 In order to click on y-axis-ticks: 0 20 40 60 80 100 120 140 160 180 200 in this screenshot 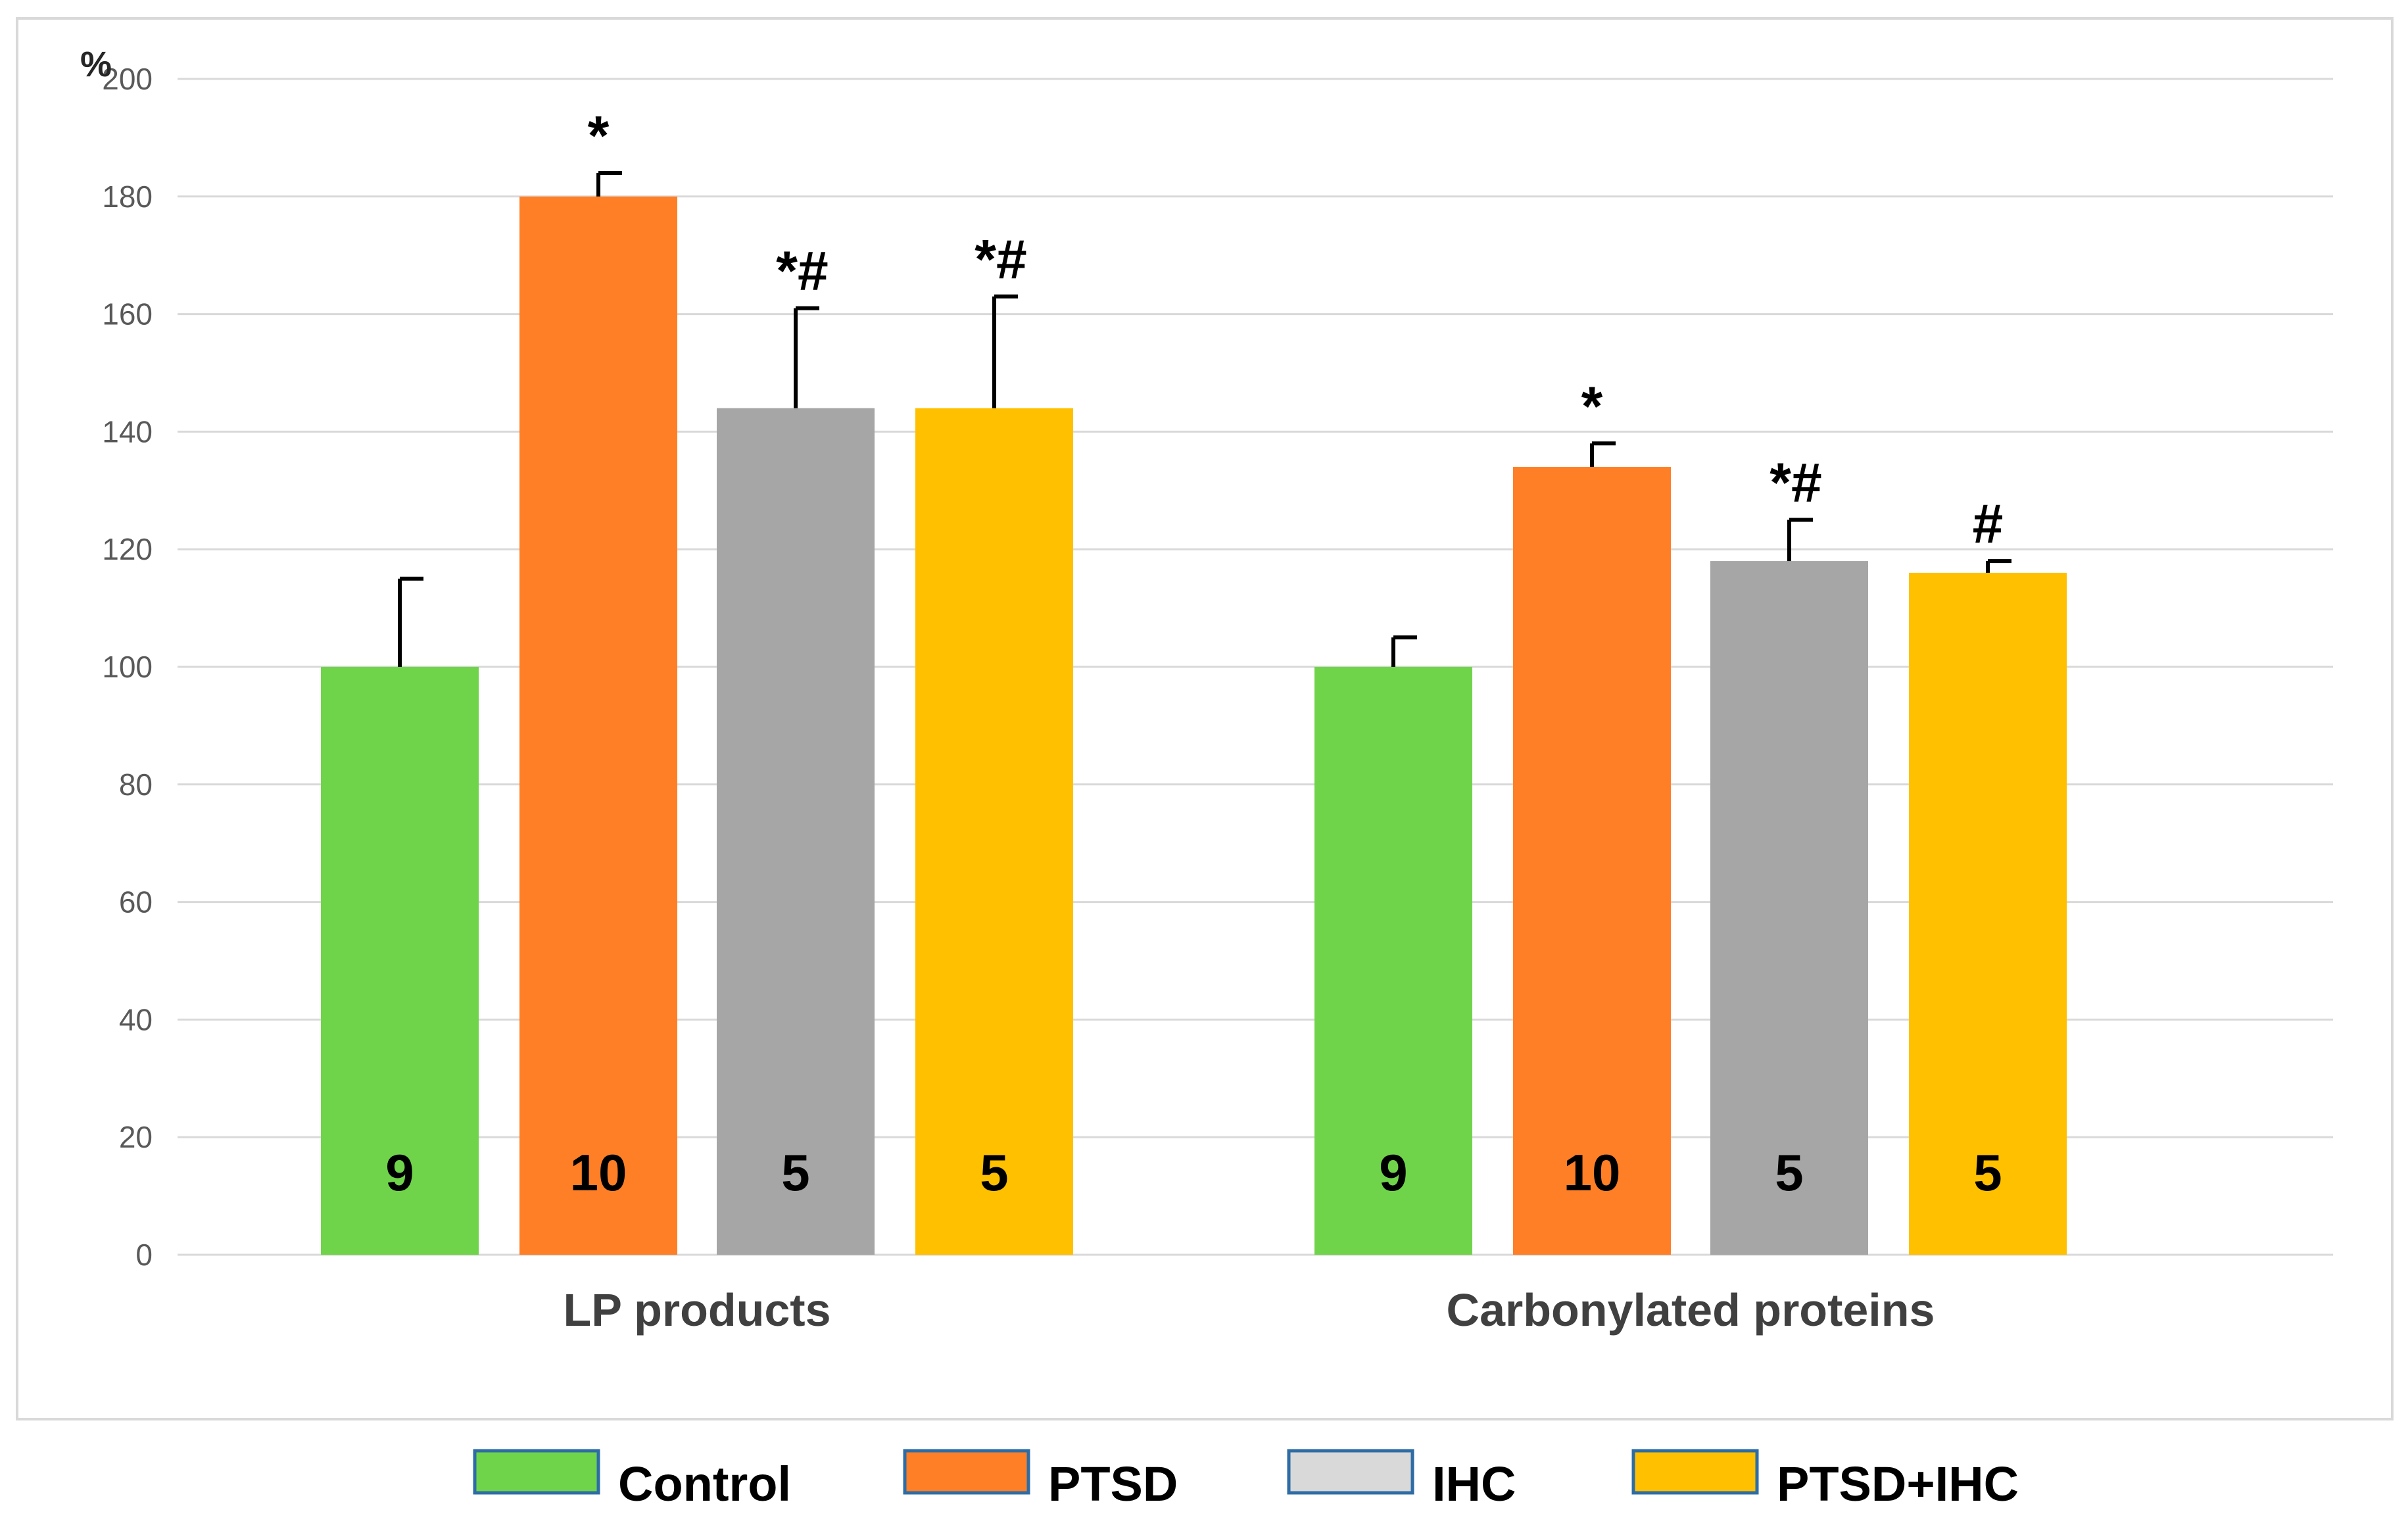, I will do `click(127, 667)`.